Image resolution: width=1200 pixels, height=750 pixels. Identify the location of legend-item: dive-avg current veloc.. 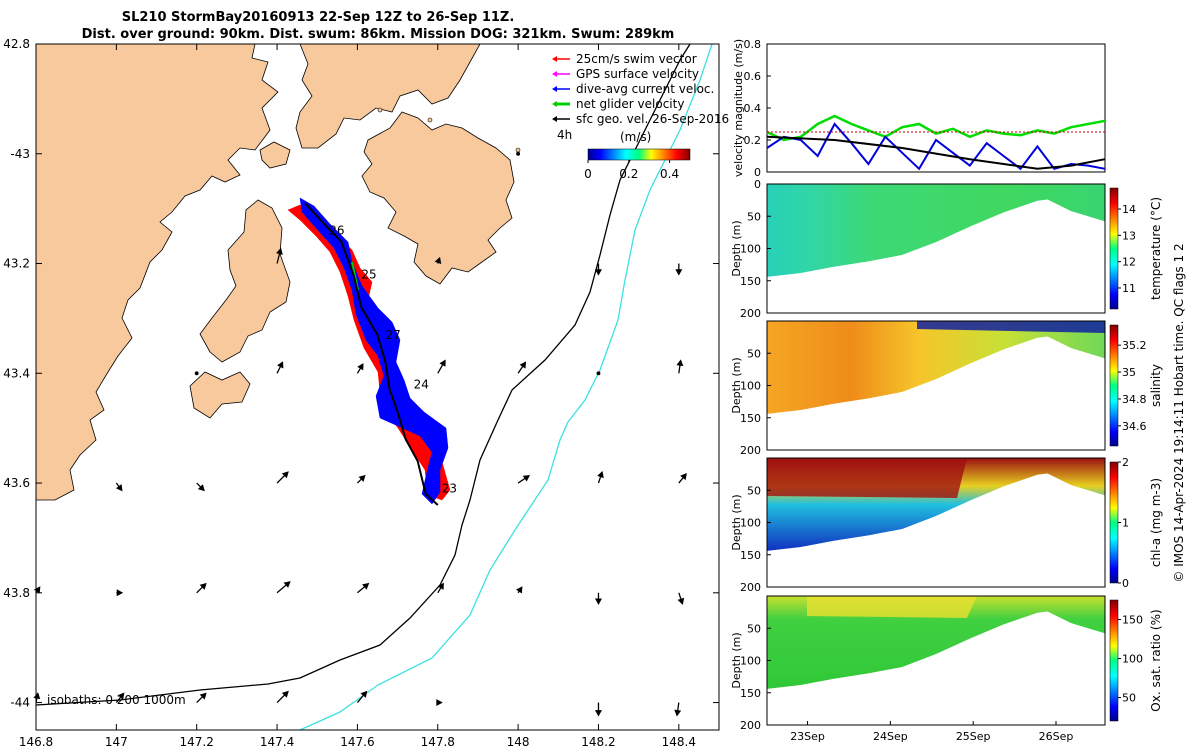
(633, 89).